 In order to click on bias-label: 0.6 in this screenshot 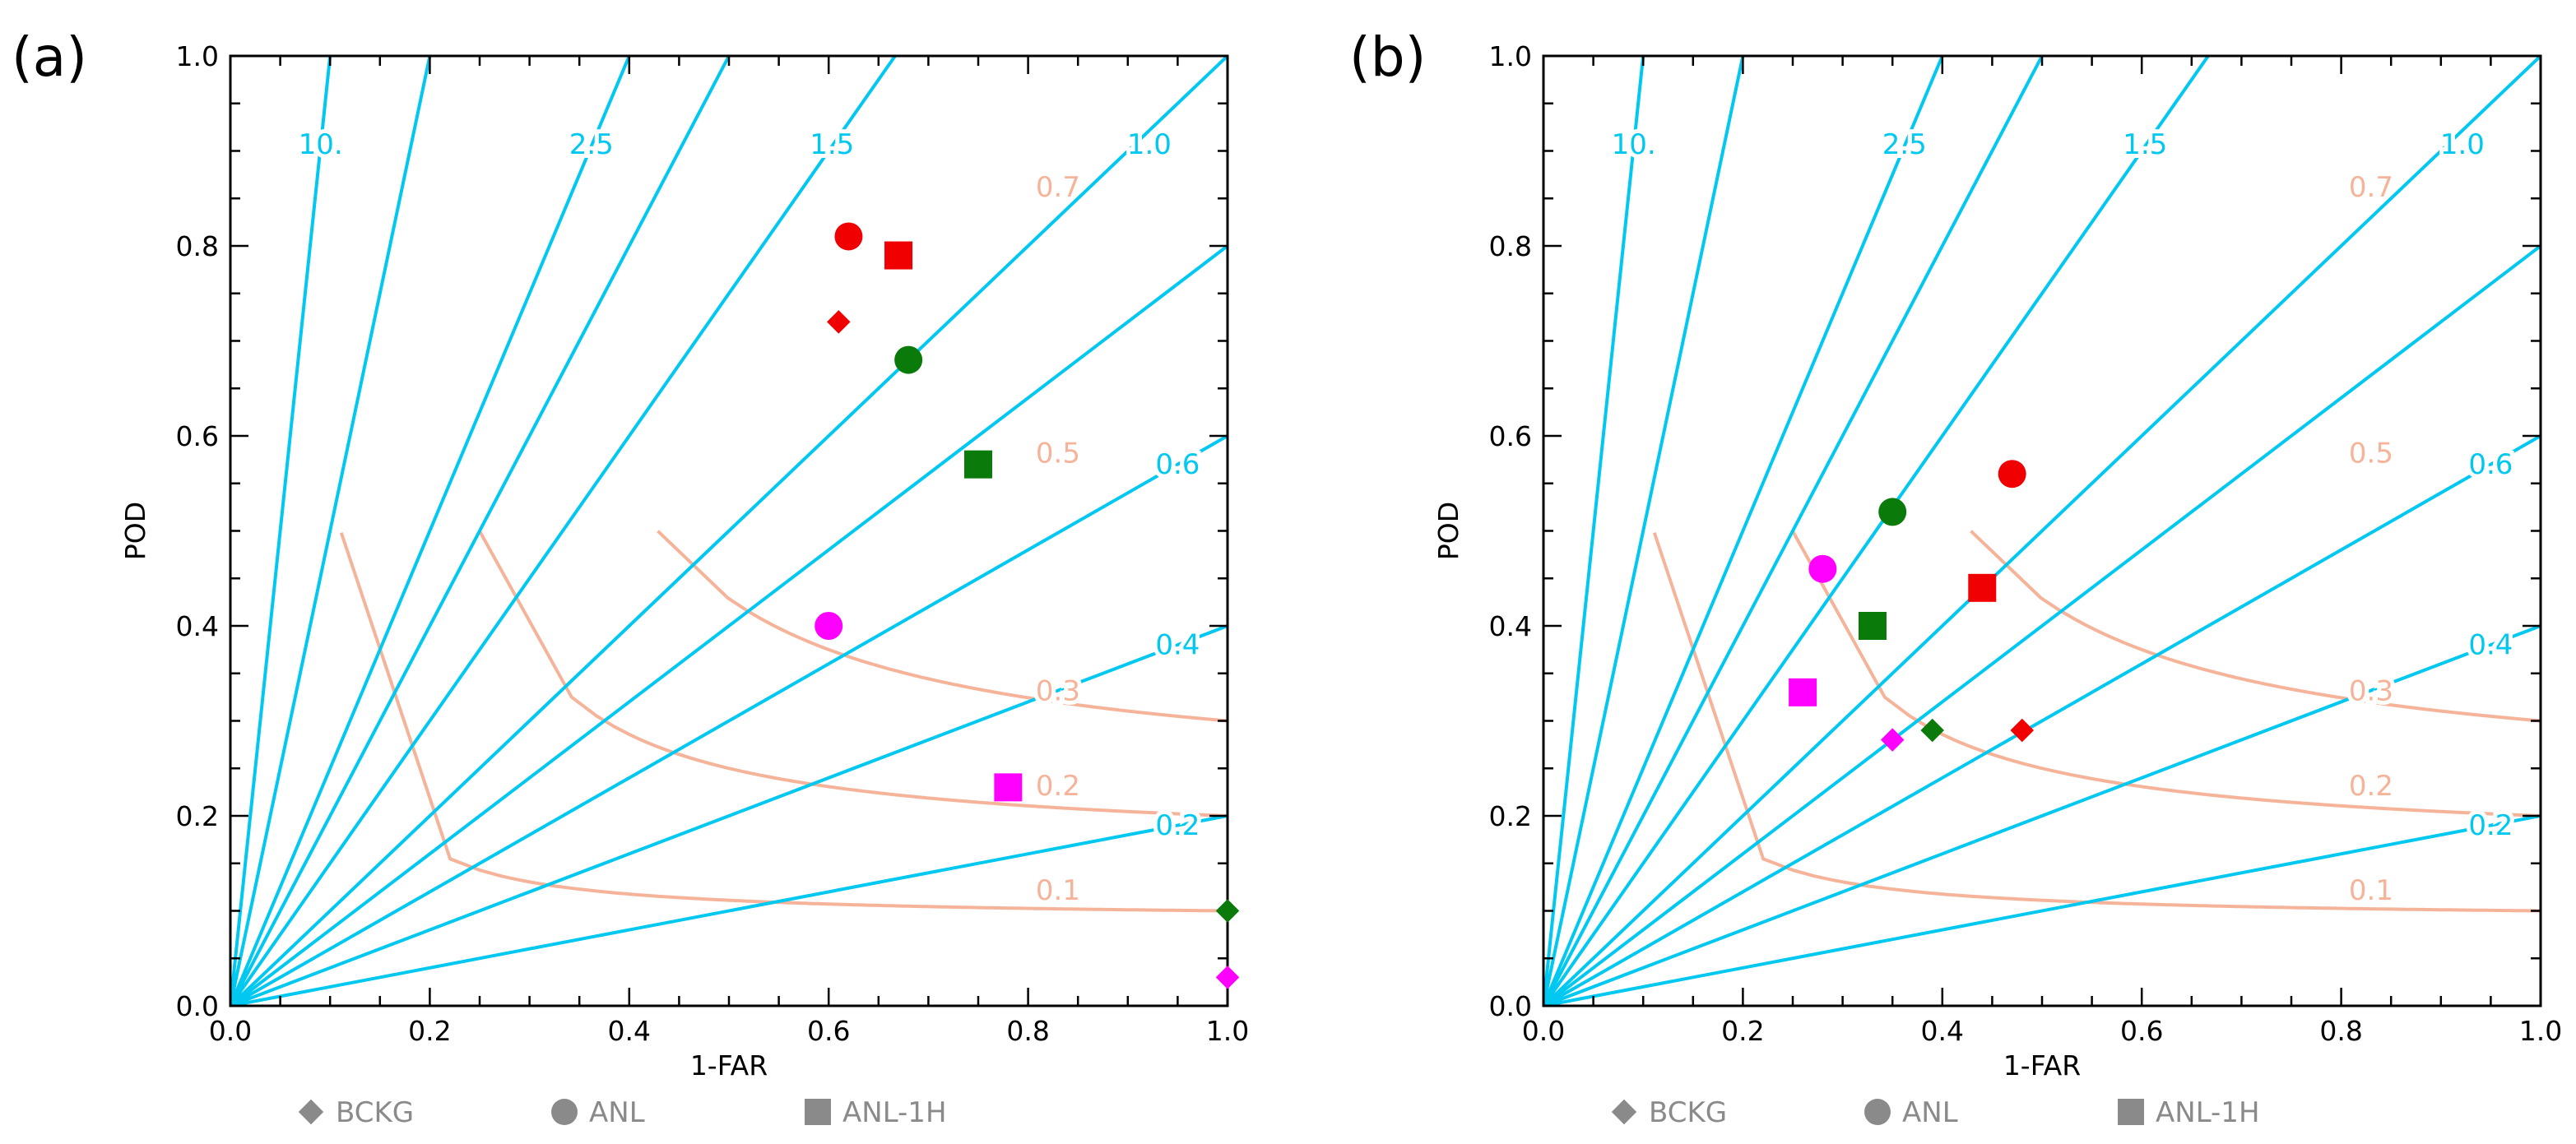, I will do `click(2490, 464)`.